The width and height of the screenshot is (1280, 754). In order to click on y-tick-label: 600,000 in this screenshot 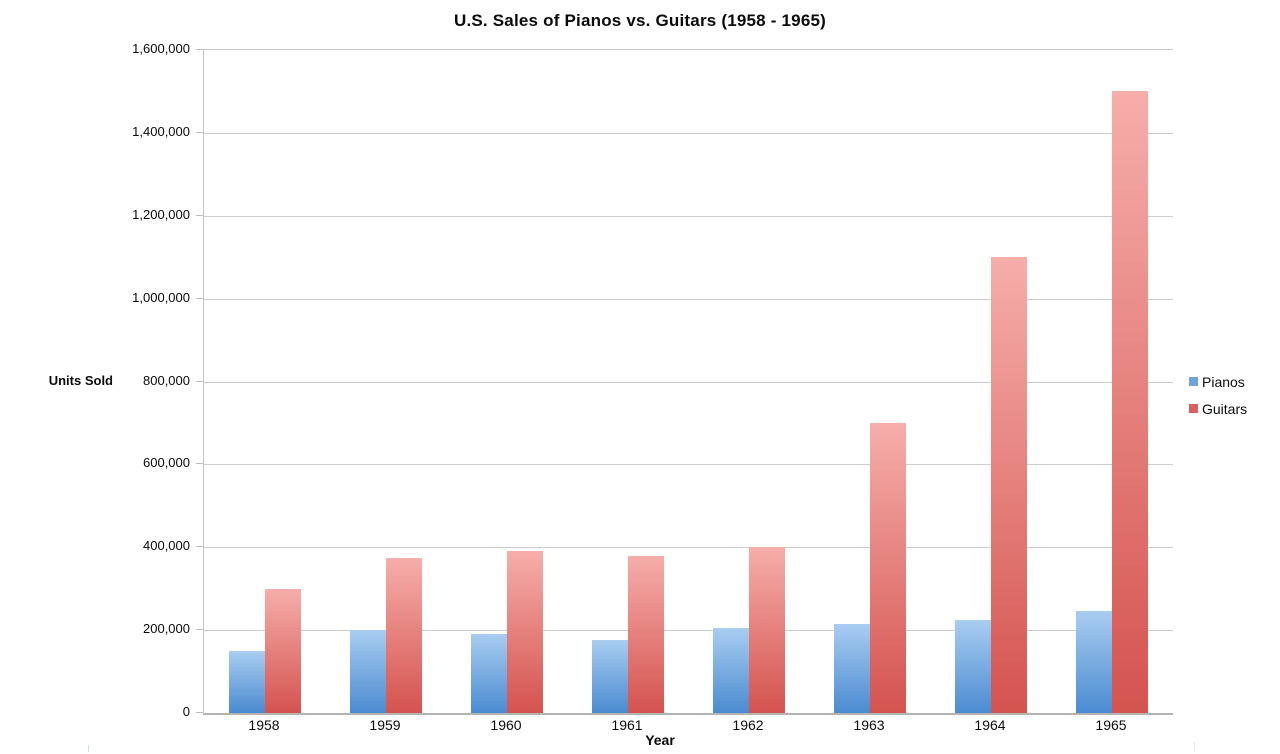, I will do `click(166, 462)`.